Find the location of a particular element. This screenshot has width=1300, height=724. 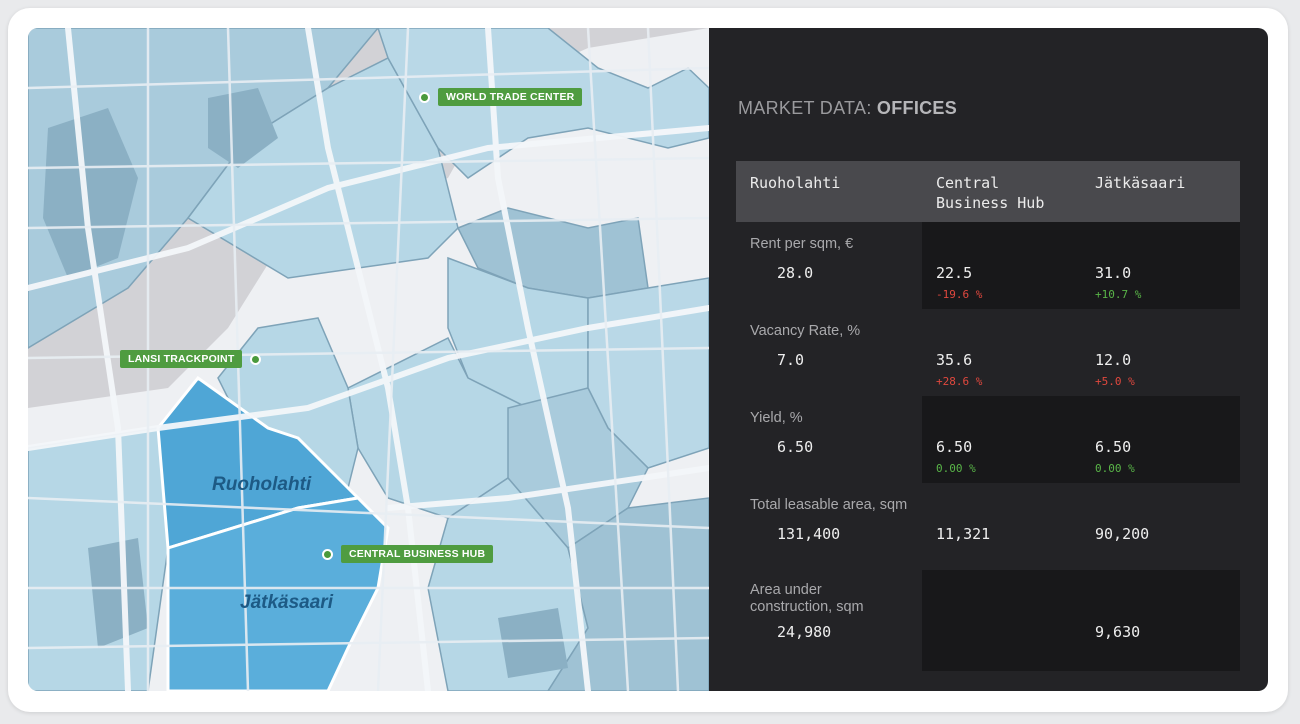

area-label-jatkasaari: Jätkäsaari is located at coordinates (286, 602).